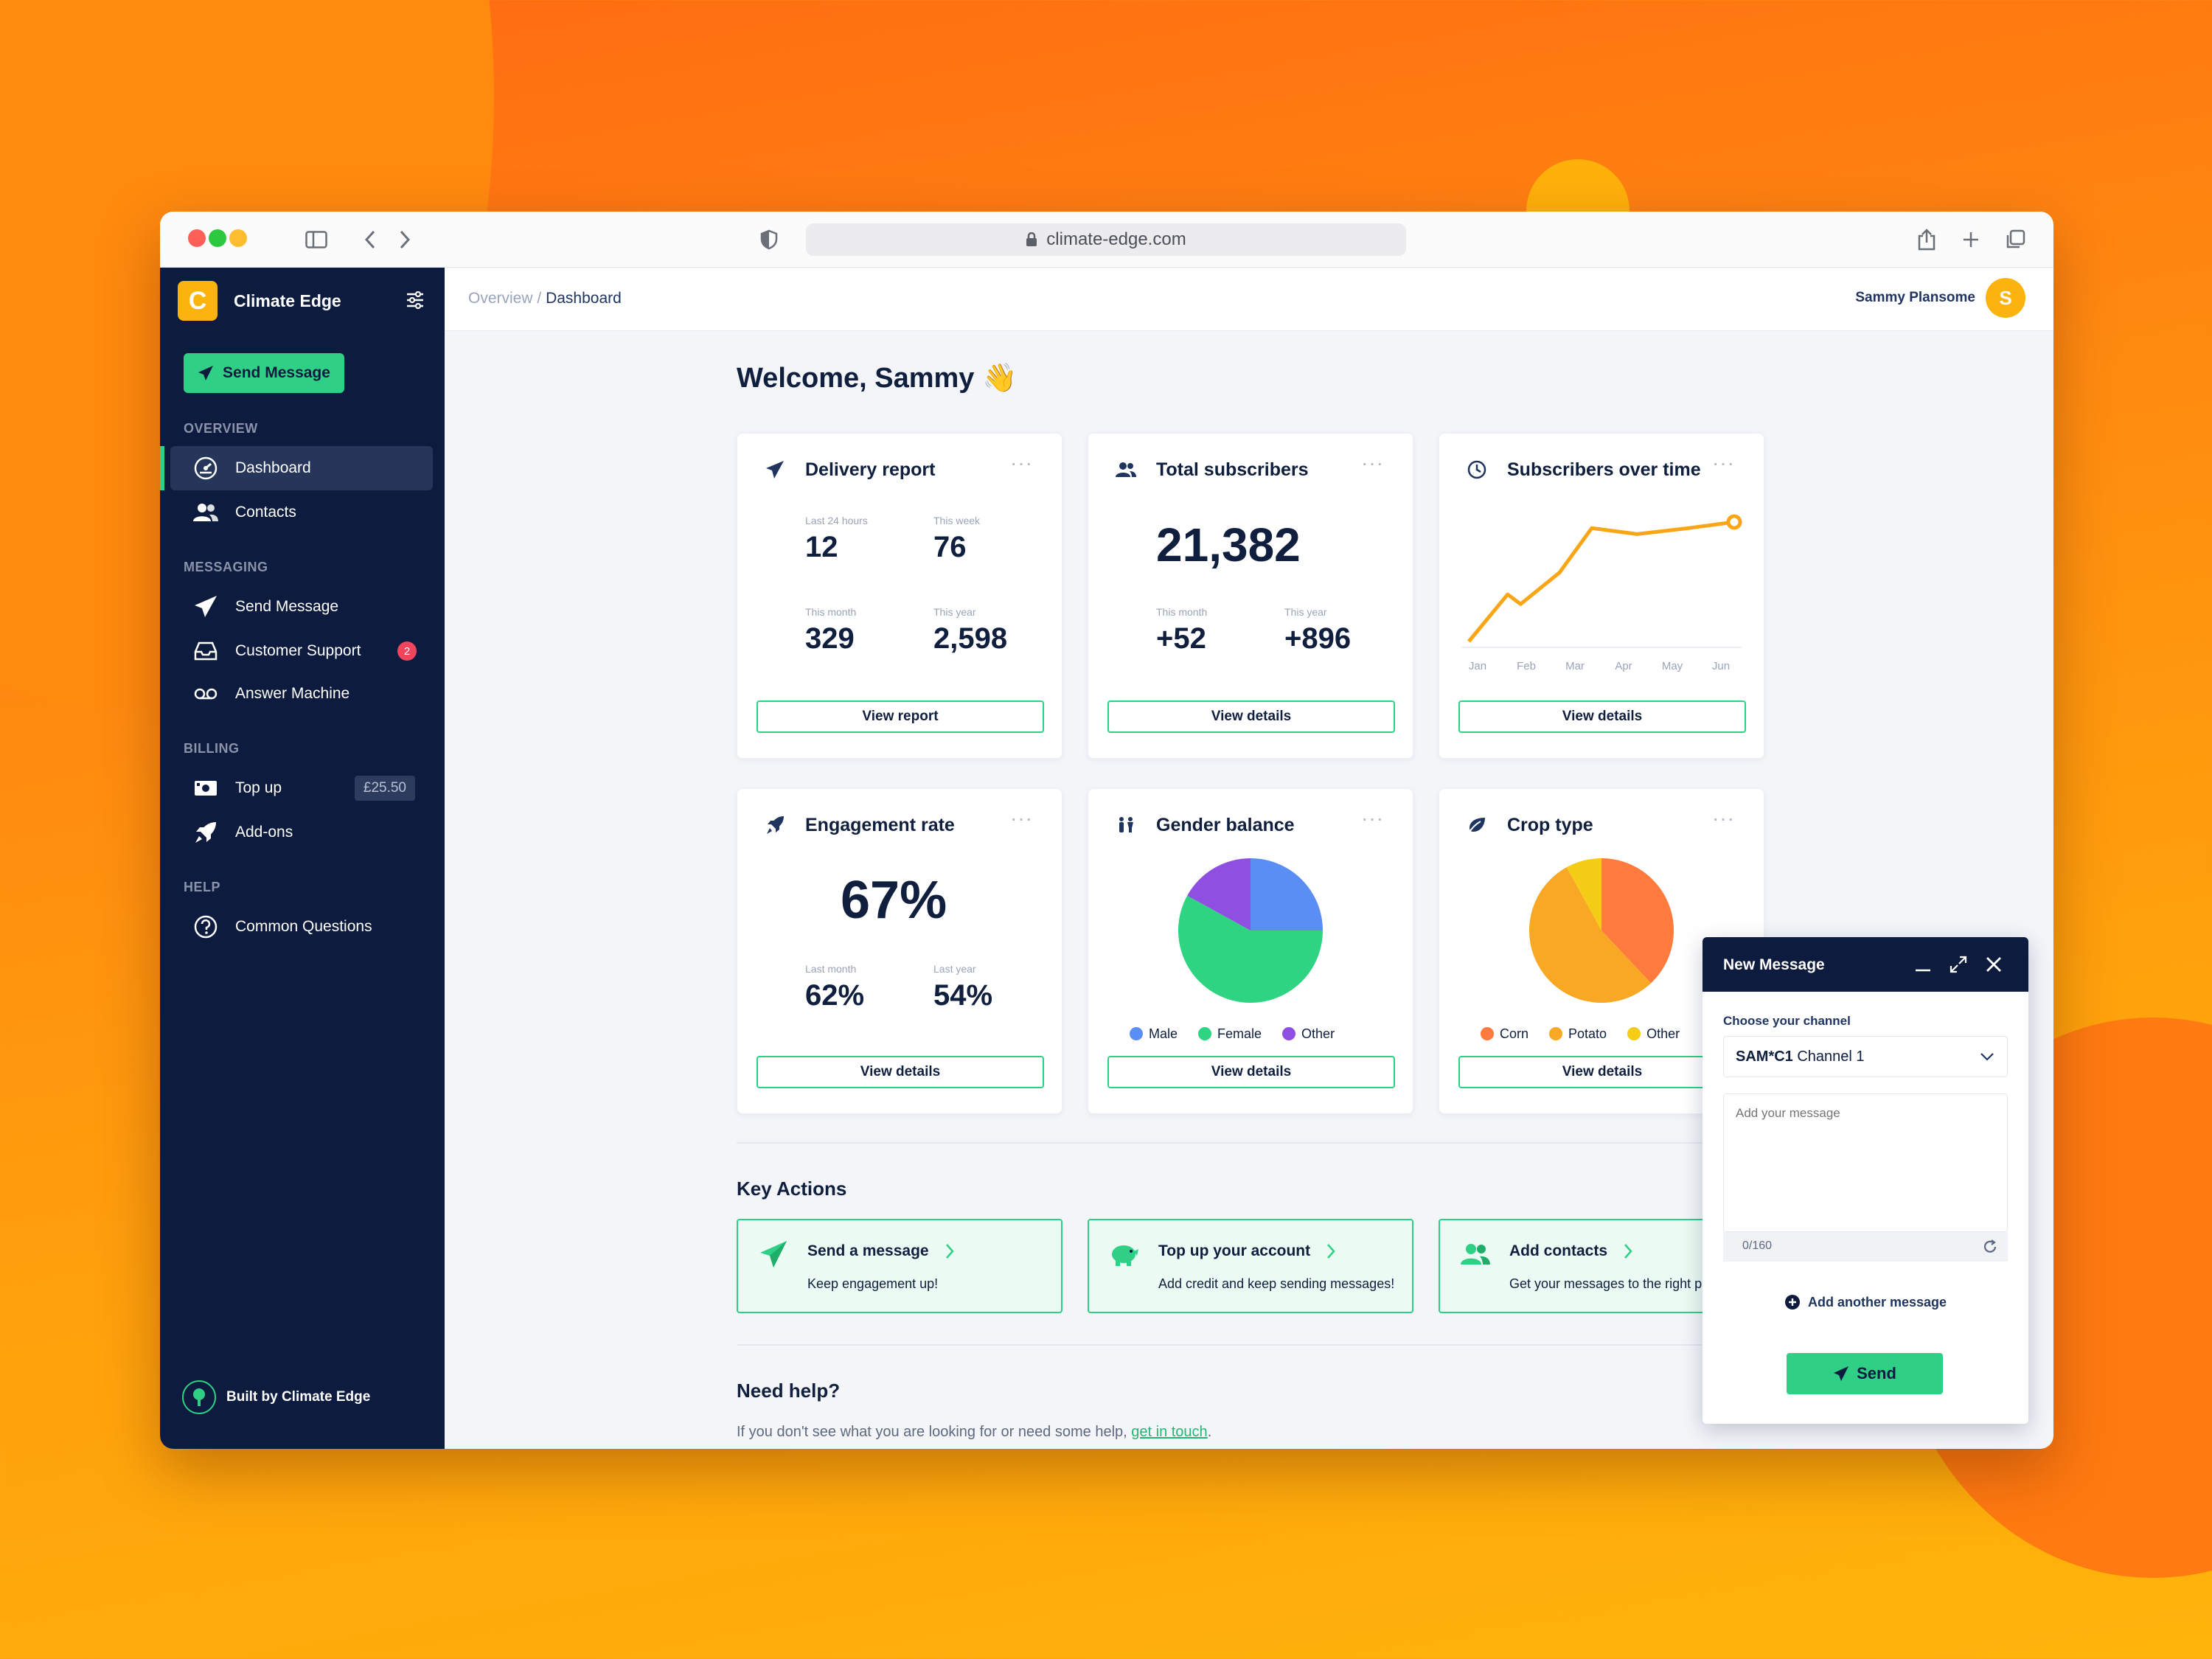 This screenshot has width=2212, height=1659. I want to click on address-bar: climate-edge.com, so click(1106, 239).